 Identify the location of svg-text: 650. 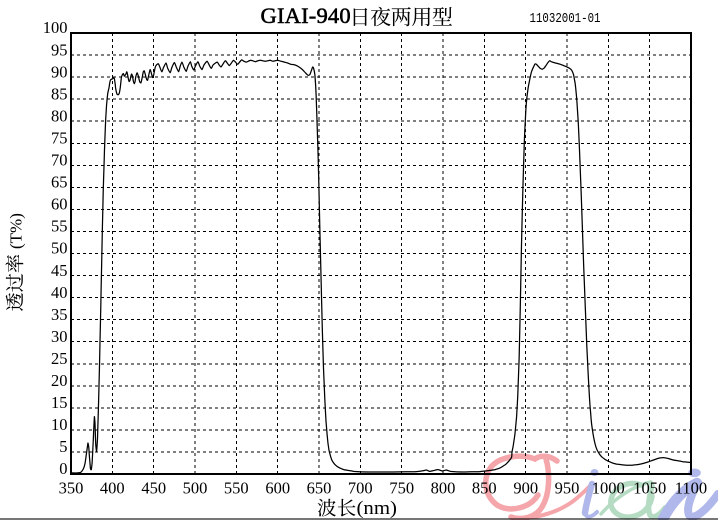
(319, 488).